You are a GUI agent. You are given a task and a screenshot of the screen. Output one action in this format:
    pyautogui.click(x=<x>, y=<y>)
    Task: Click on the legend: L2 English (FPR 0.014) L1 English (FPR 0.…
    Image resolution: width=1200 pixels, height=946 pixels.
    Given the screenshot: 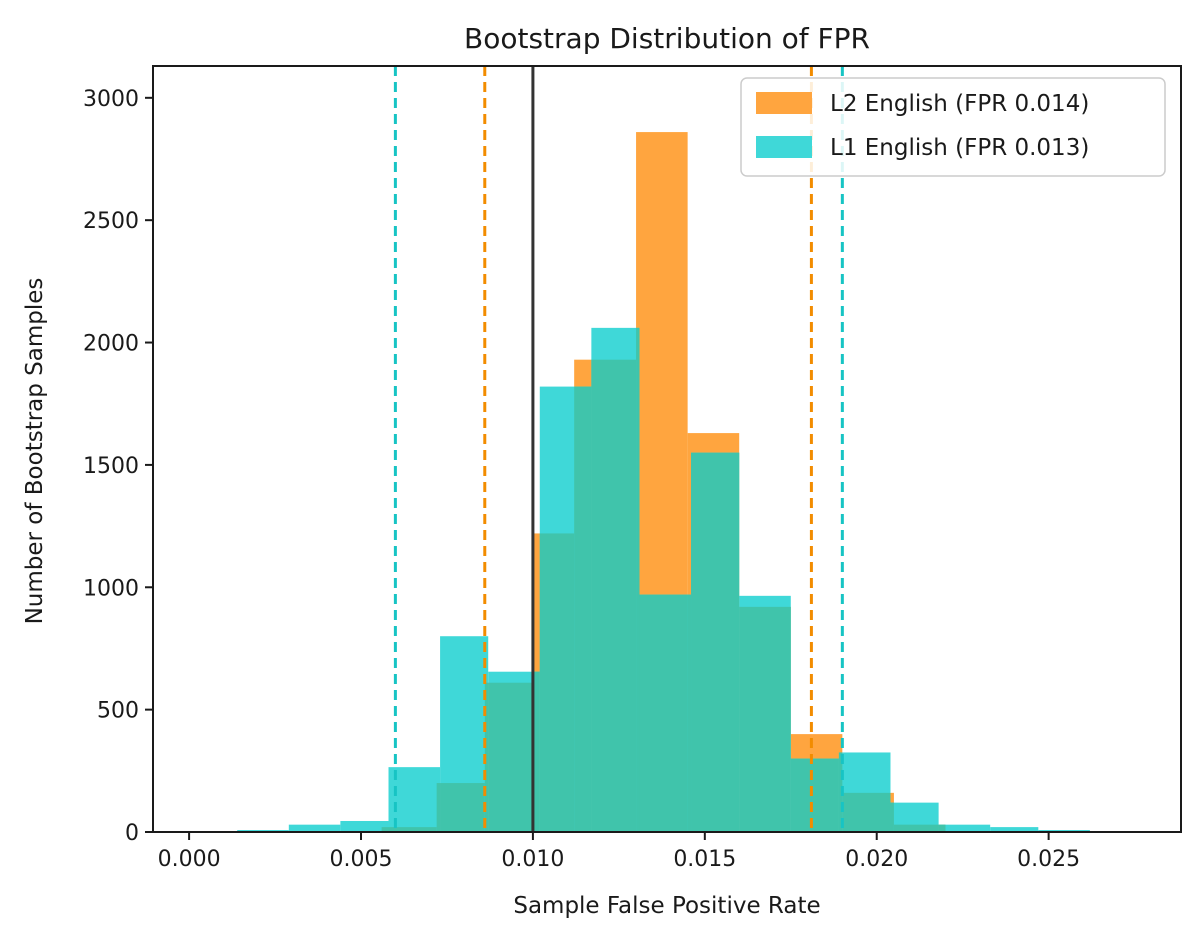 What is the action you would take?
    pyautogui.click(x=953, y=127)
    